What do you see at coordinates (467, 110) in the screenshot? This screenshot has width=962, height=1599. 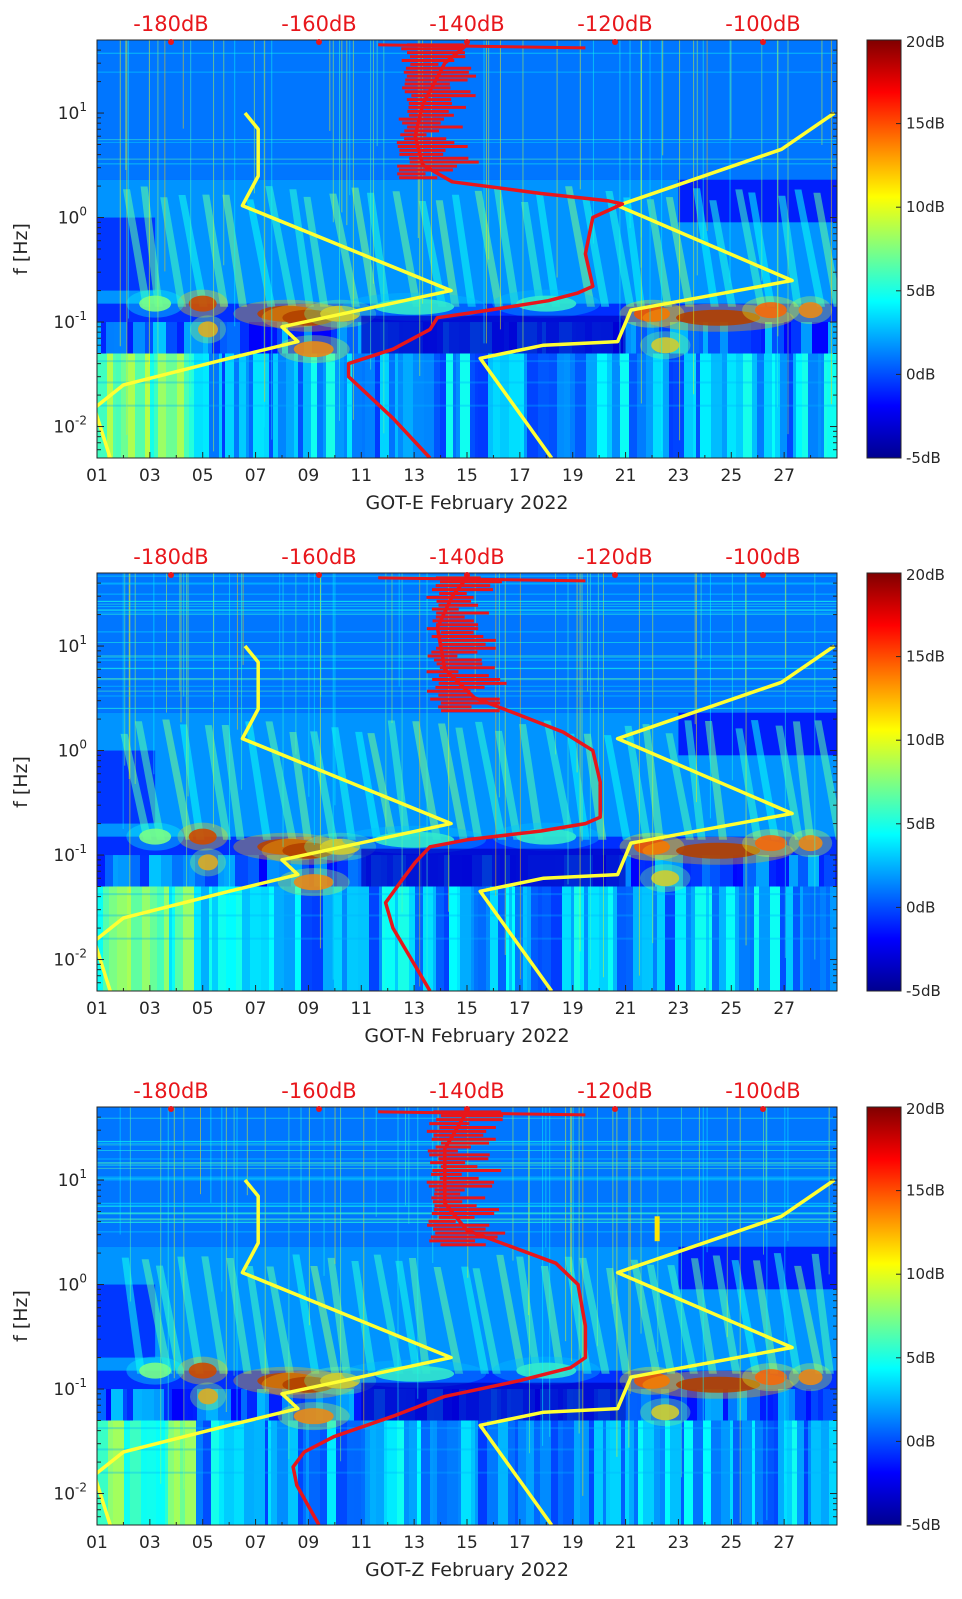 I see `heatmap-band-high` at bounding box center [467, 110].